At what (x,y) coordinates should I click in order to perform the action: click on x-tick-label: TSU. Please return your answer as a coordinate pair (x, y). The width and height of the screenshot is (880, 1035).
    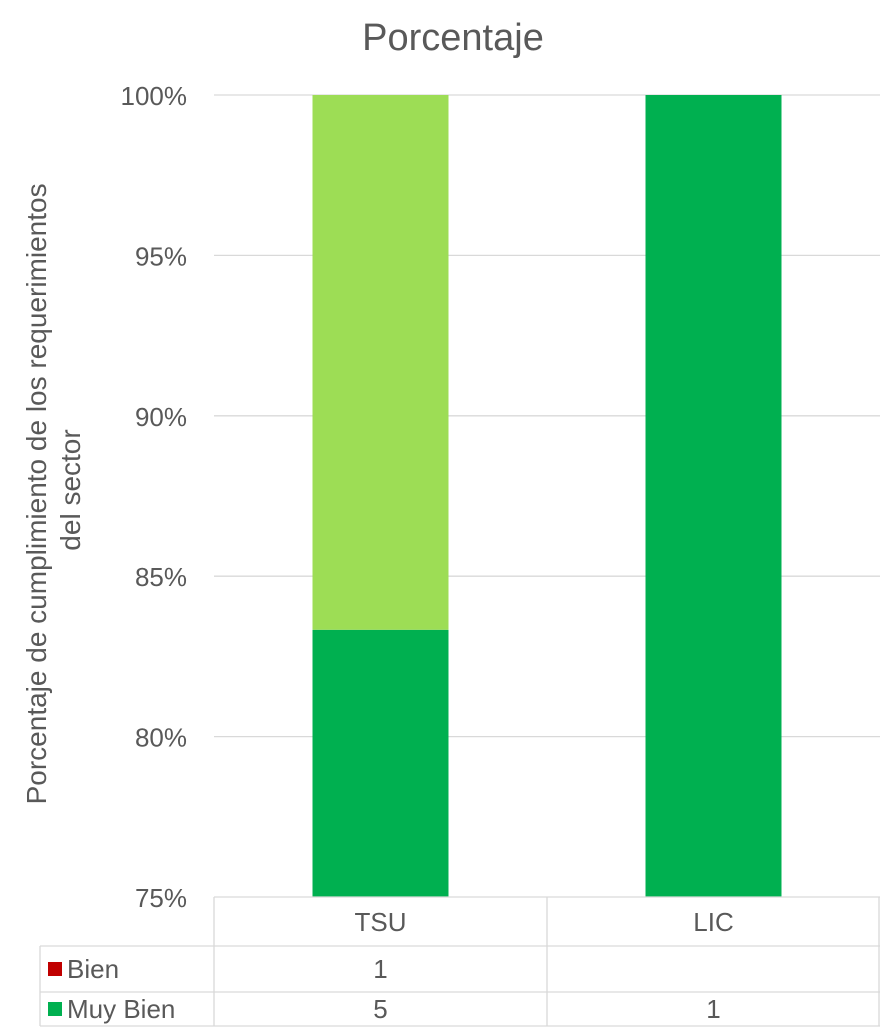
    Looking at the image, I should click on (381, 922).